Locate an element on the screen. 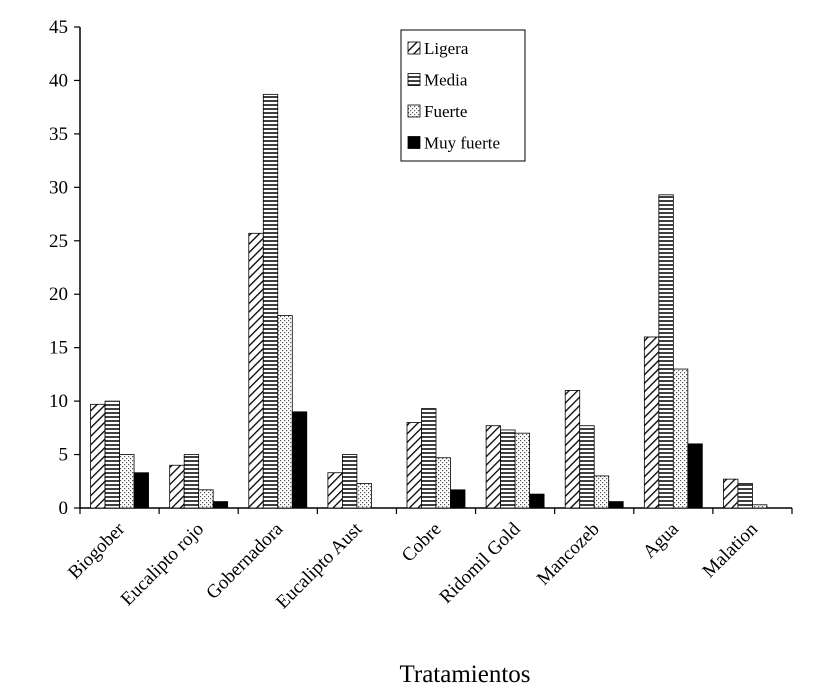 The image size is (814, 694). legend: Ligera Media Fuerte Muy fuerte is located at coordinates (463, 95).